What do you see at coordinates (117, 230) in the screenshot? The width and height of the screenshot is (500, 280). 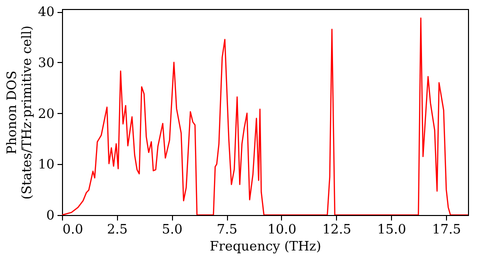 I see `x-tick-label: 2.5` at bounding box center [117, 230].